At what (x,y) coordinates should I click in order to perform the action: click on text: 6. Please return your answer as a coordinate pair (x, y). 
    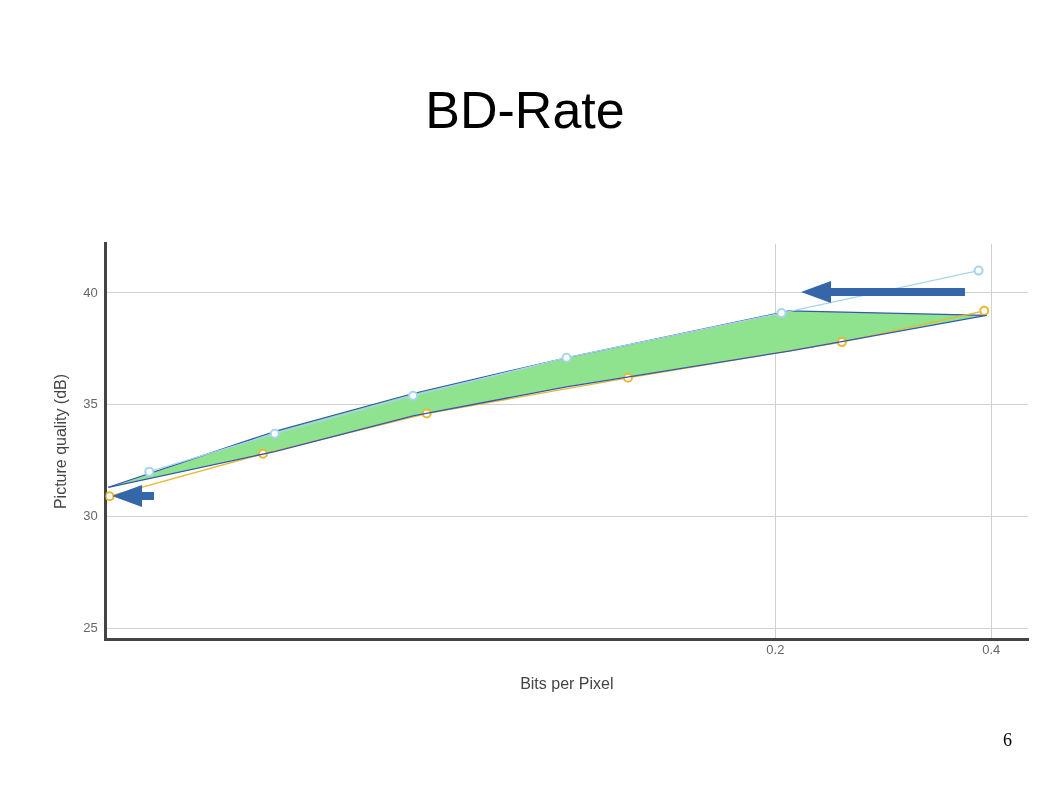
    Looking at the image, I should click on (1007, 740).